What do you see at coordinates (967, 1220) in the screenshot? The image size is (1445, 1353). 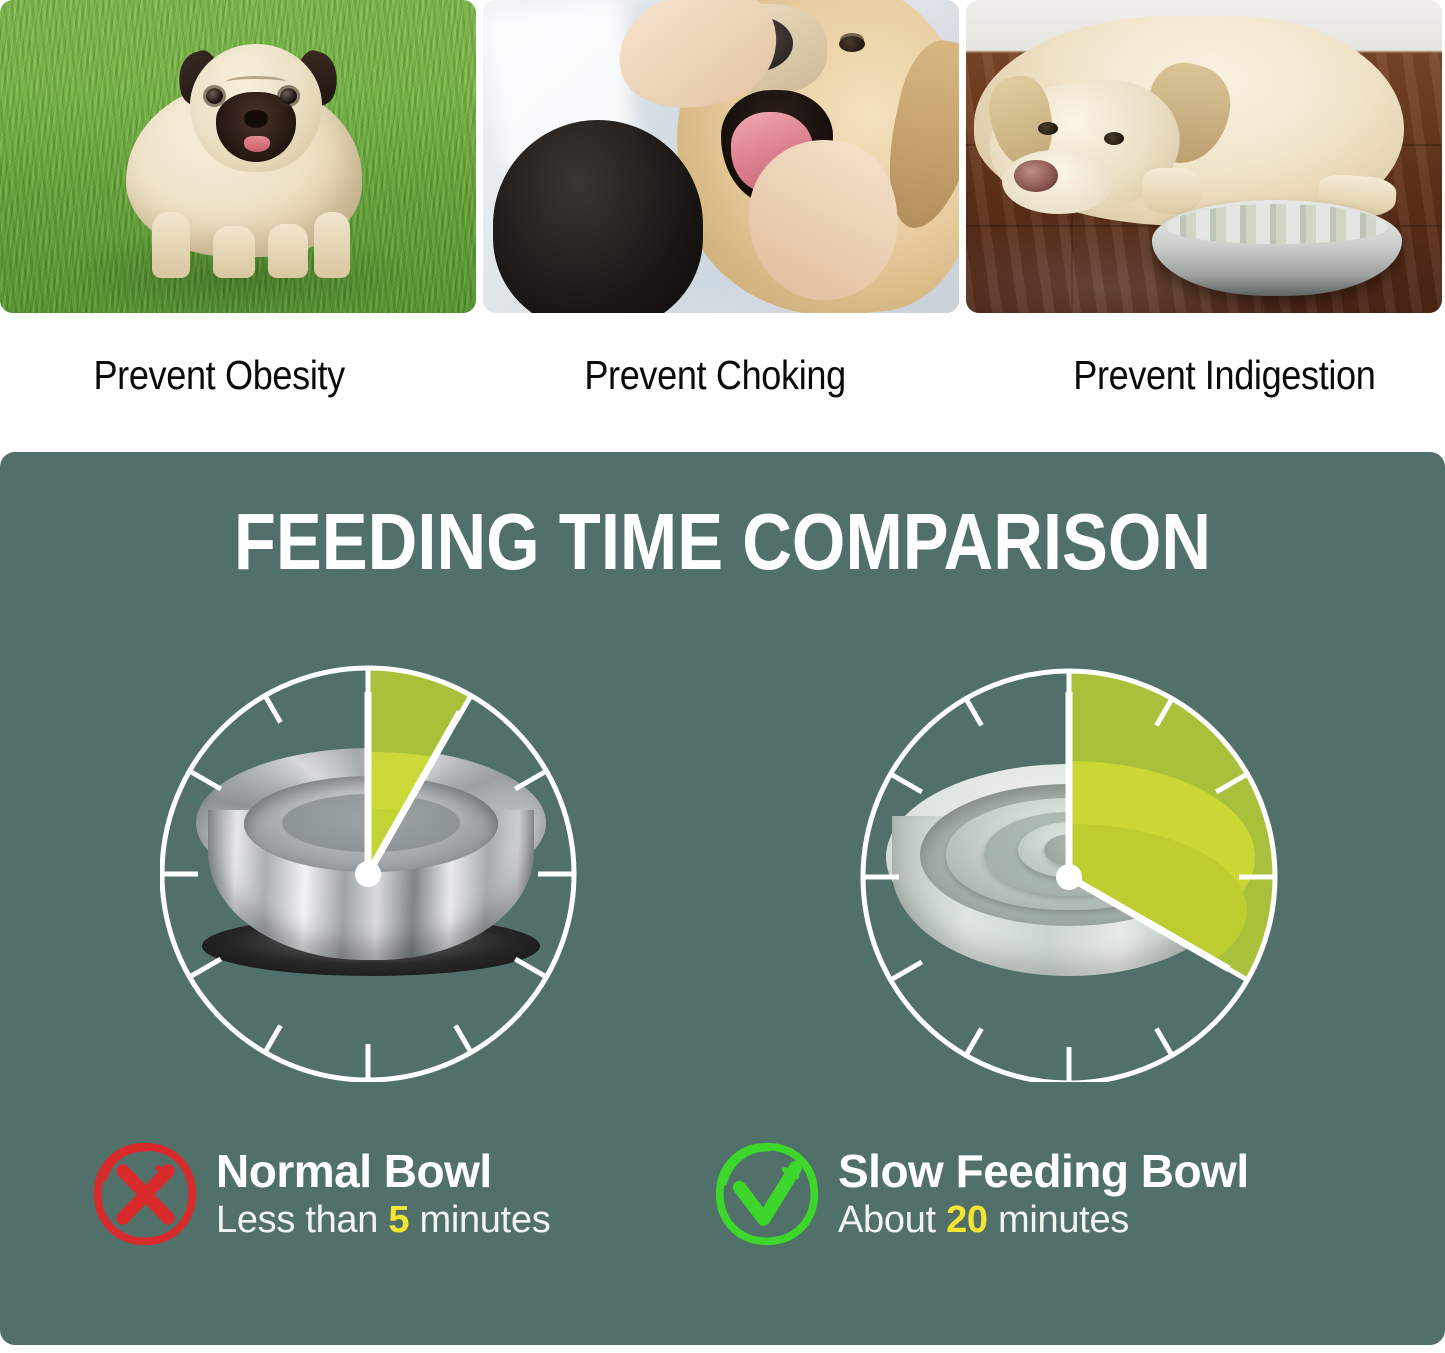 I see `legend-sub-number: 20` at bounding box center [967, 1220].